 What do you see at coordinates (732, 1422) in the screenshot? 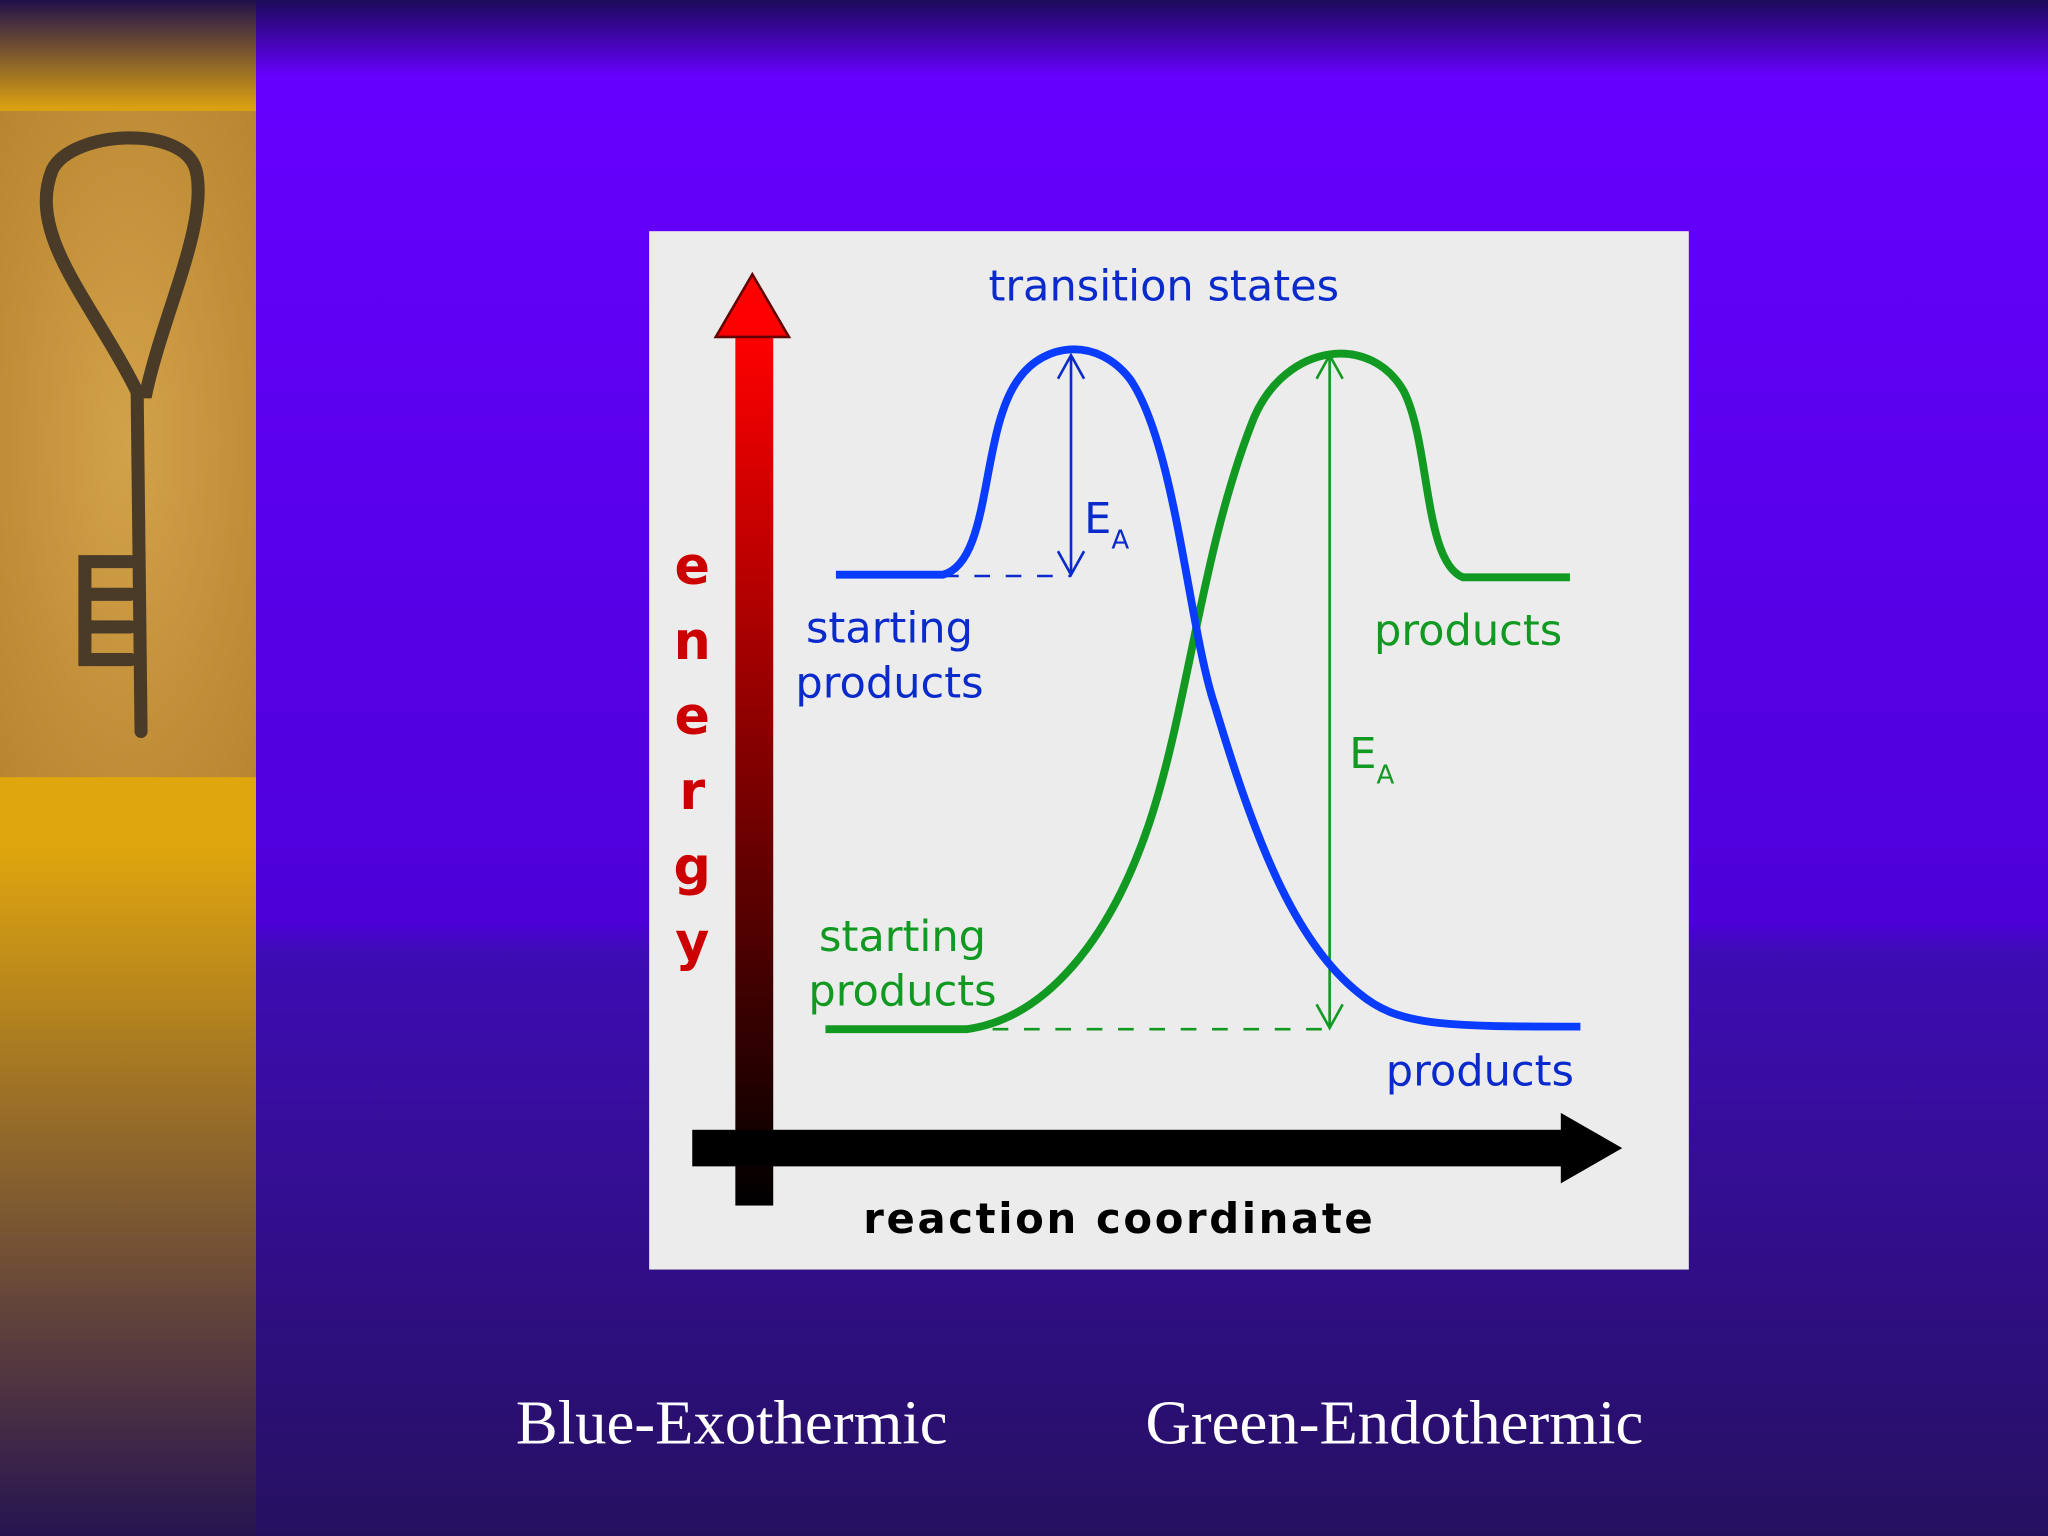
I see `caption: Blue-Exothermic` at bounding box center [732, 1422].